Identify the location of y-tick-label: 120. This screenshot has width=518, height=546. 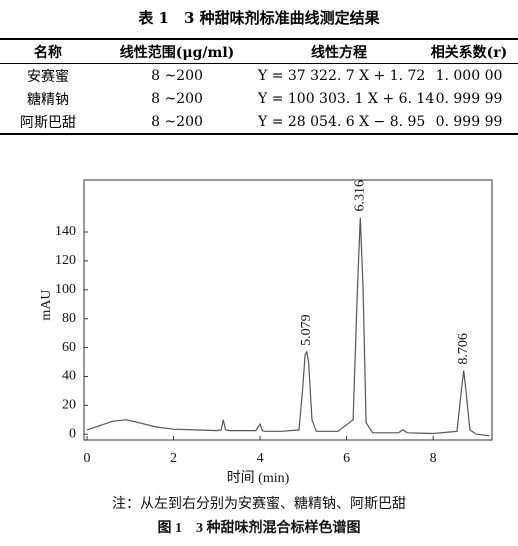
(65, 260).